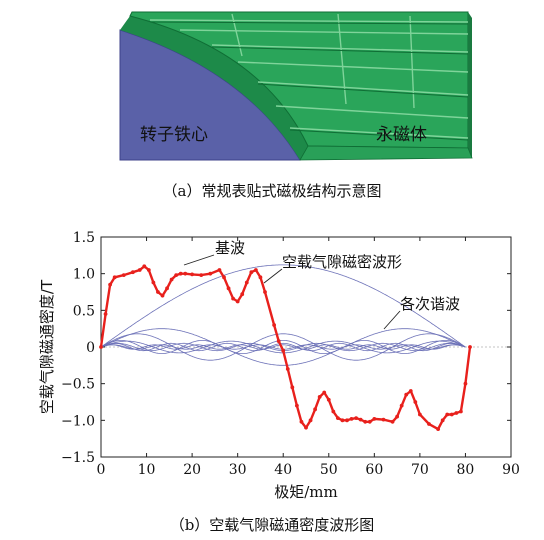 Image resolution: width=544 pixels, height=540 pixels. I want to click on y-axis-label: 空载气隙磁通密度/T, so click(47, 346).